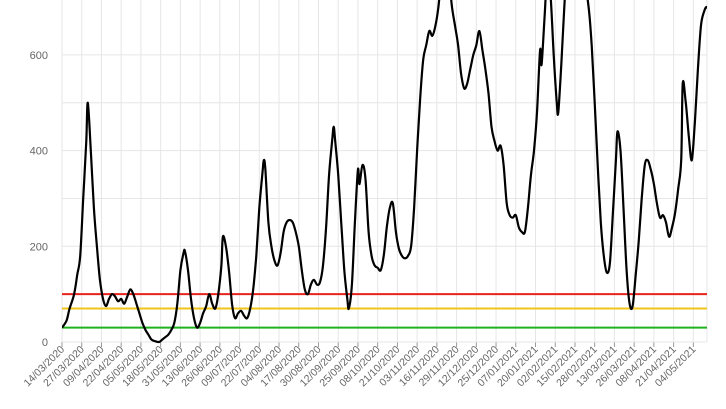  What do you see at coordinates (39, 199) in the screenshot?
I see `y-axis-tick-labels: 0 200 400 600` at bounding box center [39, 199].